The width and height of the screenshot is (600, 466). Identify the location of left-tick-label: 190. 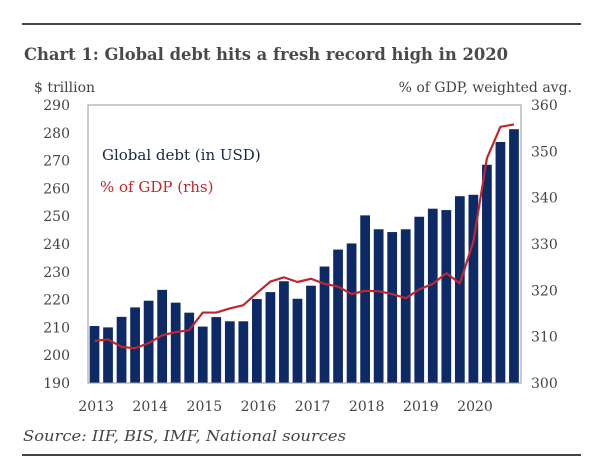
(56, 384).